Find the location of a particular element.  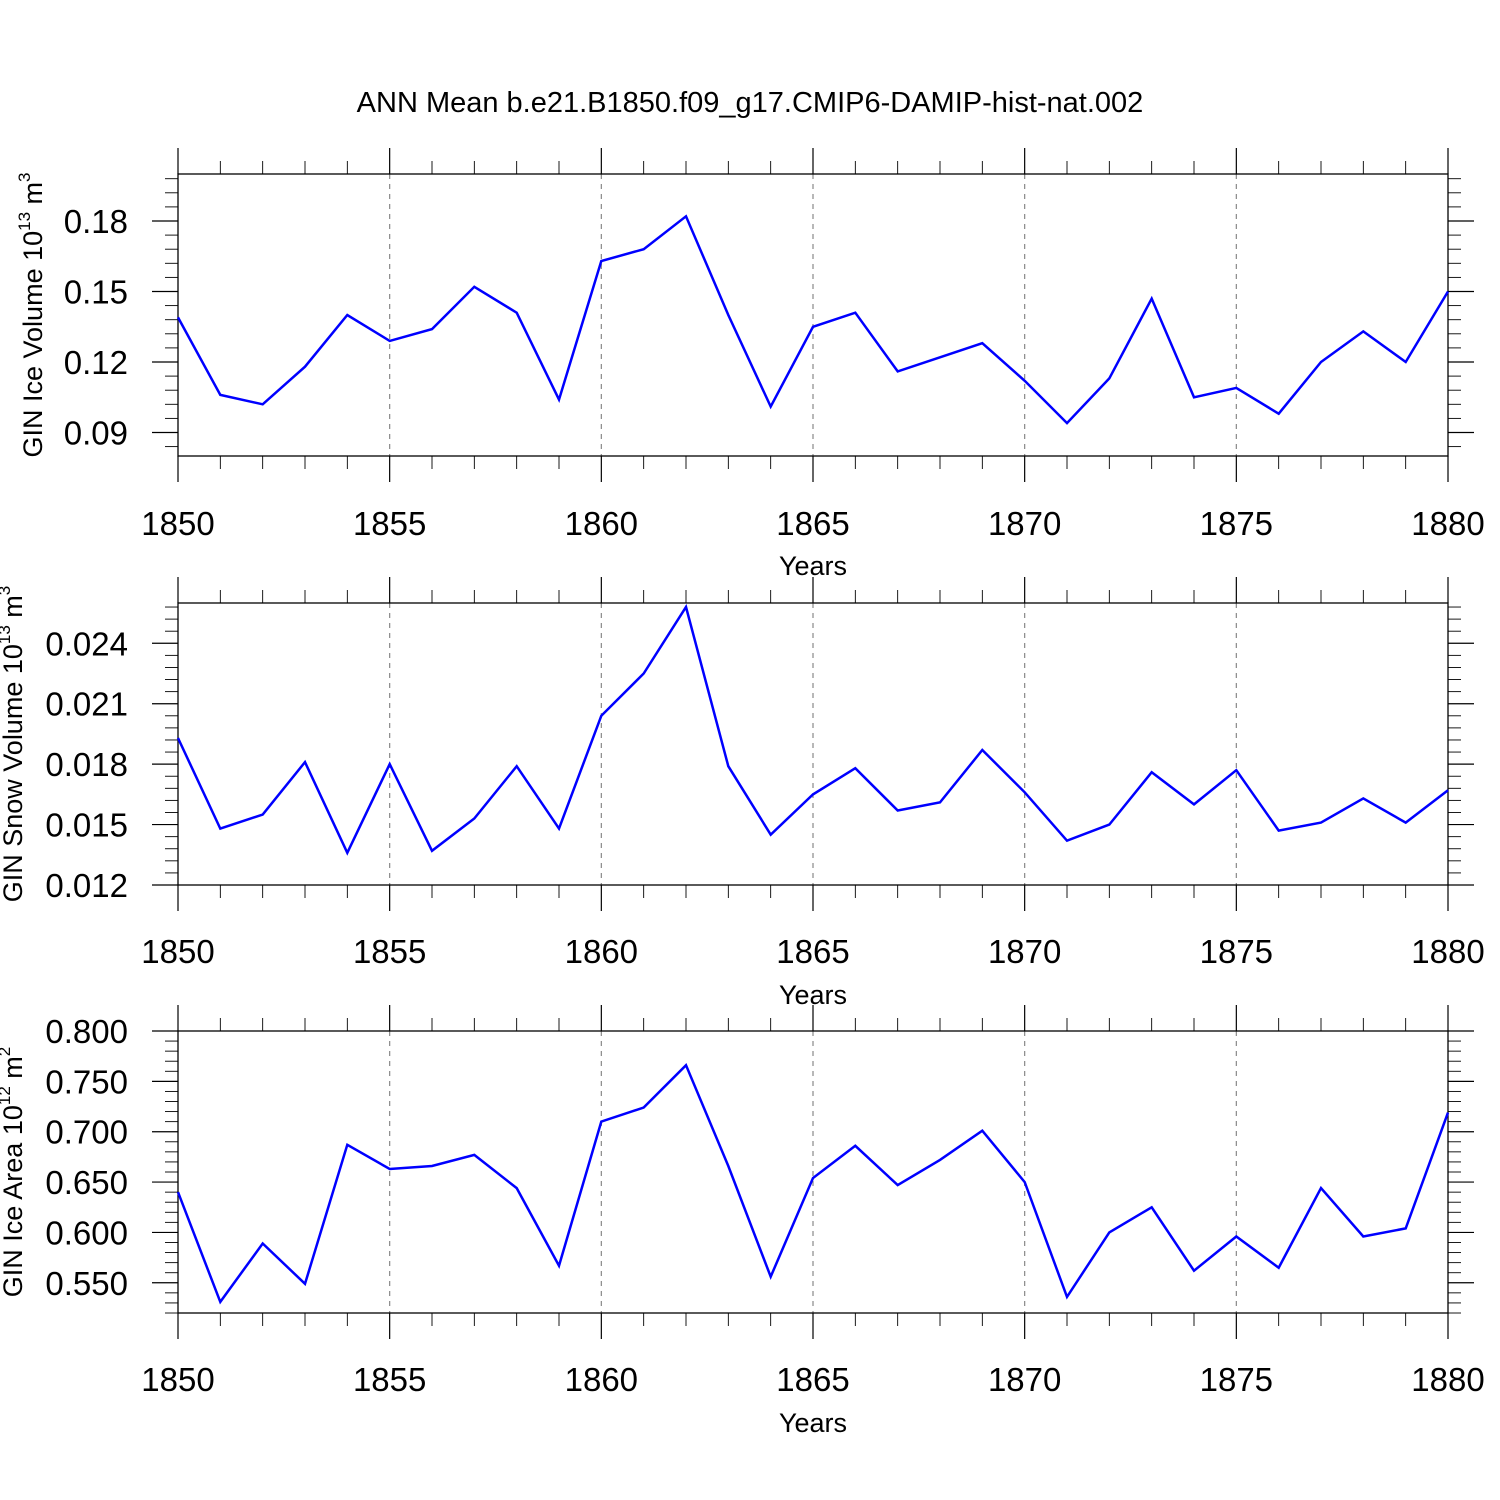

y-axis-title: GIN Snow Volume 1013 m3 is located at coordinates (14, 744).